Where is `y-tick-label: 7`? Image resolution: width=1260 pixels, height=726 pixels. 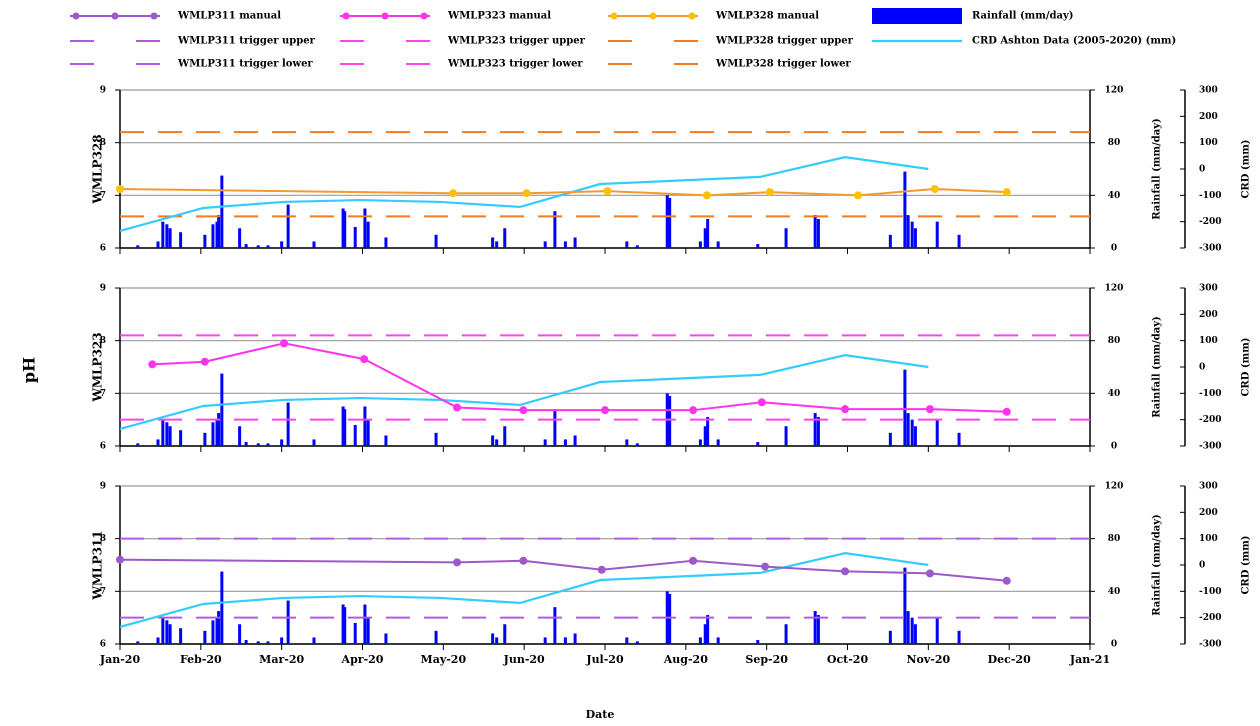 y-tick-label: 7 is located at coordinates (103, 196).